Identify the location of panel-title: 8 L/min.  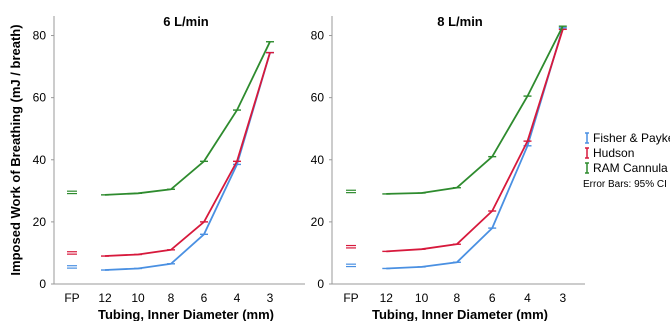
(460, 21).